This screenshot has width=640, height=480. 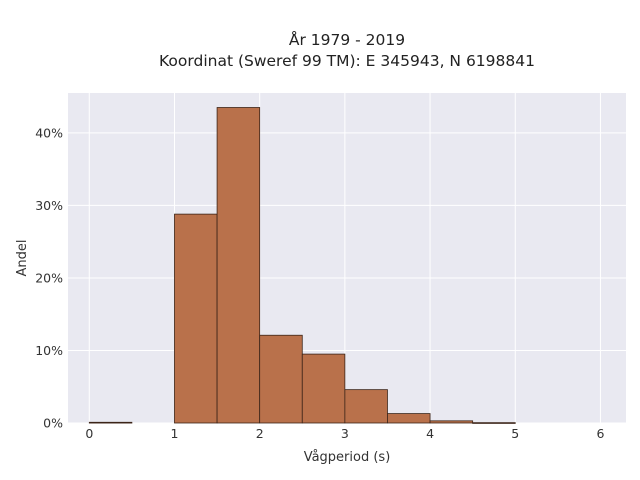 I want to click on y-tick-label: 40%, so click(x=49, y=132).